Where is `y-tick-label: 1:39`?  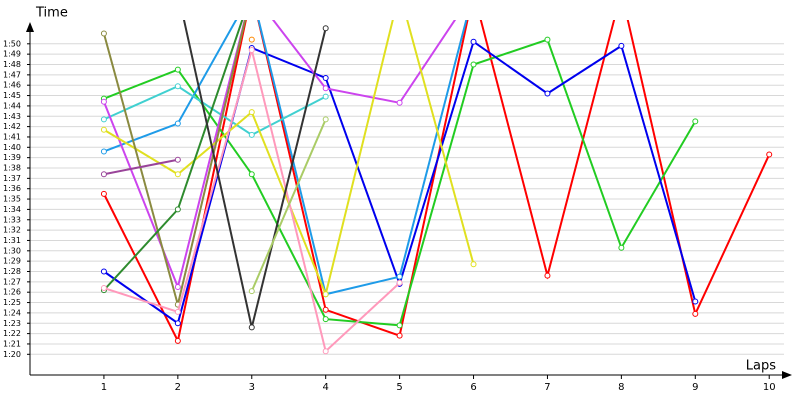 y-tick-label: 1:39 is located at coordinates (12, 157).